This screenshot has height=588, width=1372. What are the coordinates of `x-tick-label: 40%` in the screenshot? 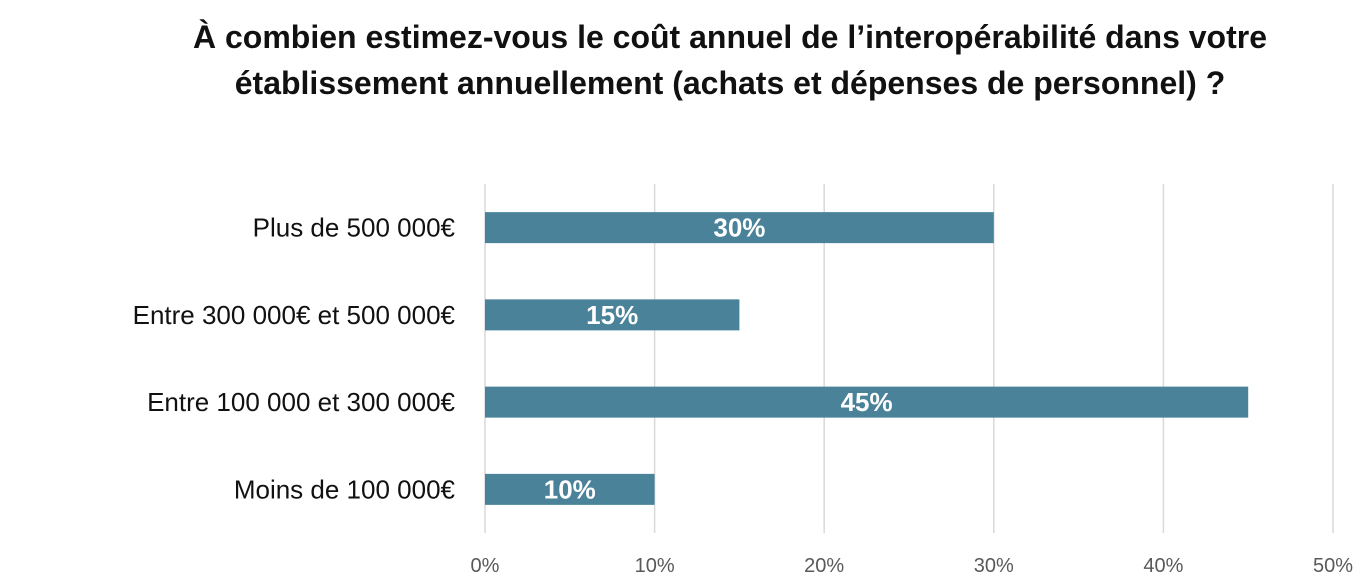 It's located at (1163, 566).